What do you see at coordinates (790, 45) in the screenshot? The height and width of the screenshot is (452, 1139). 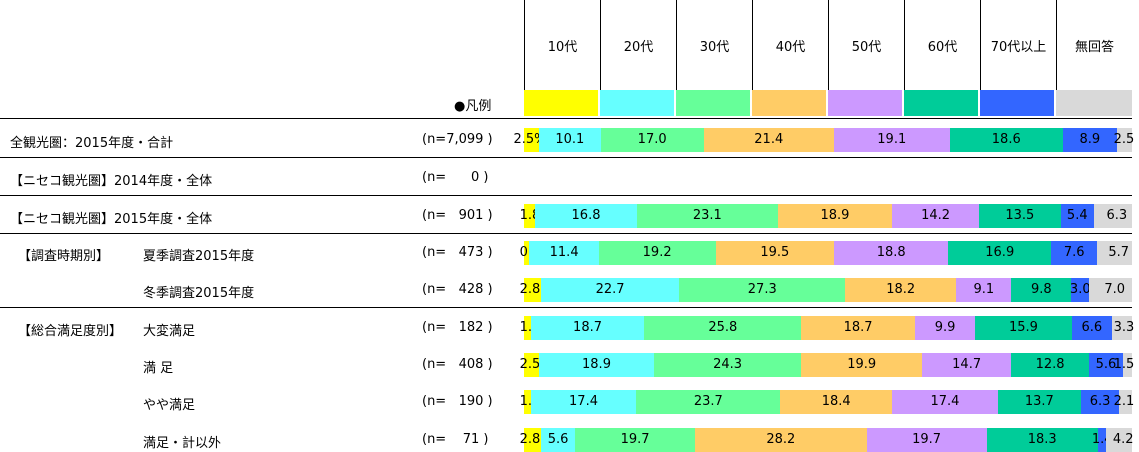 I see `legend-label: 40代` at bounding box center [790, 45].